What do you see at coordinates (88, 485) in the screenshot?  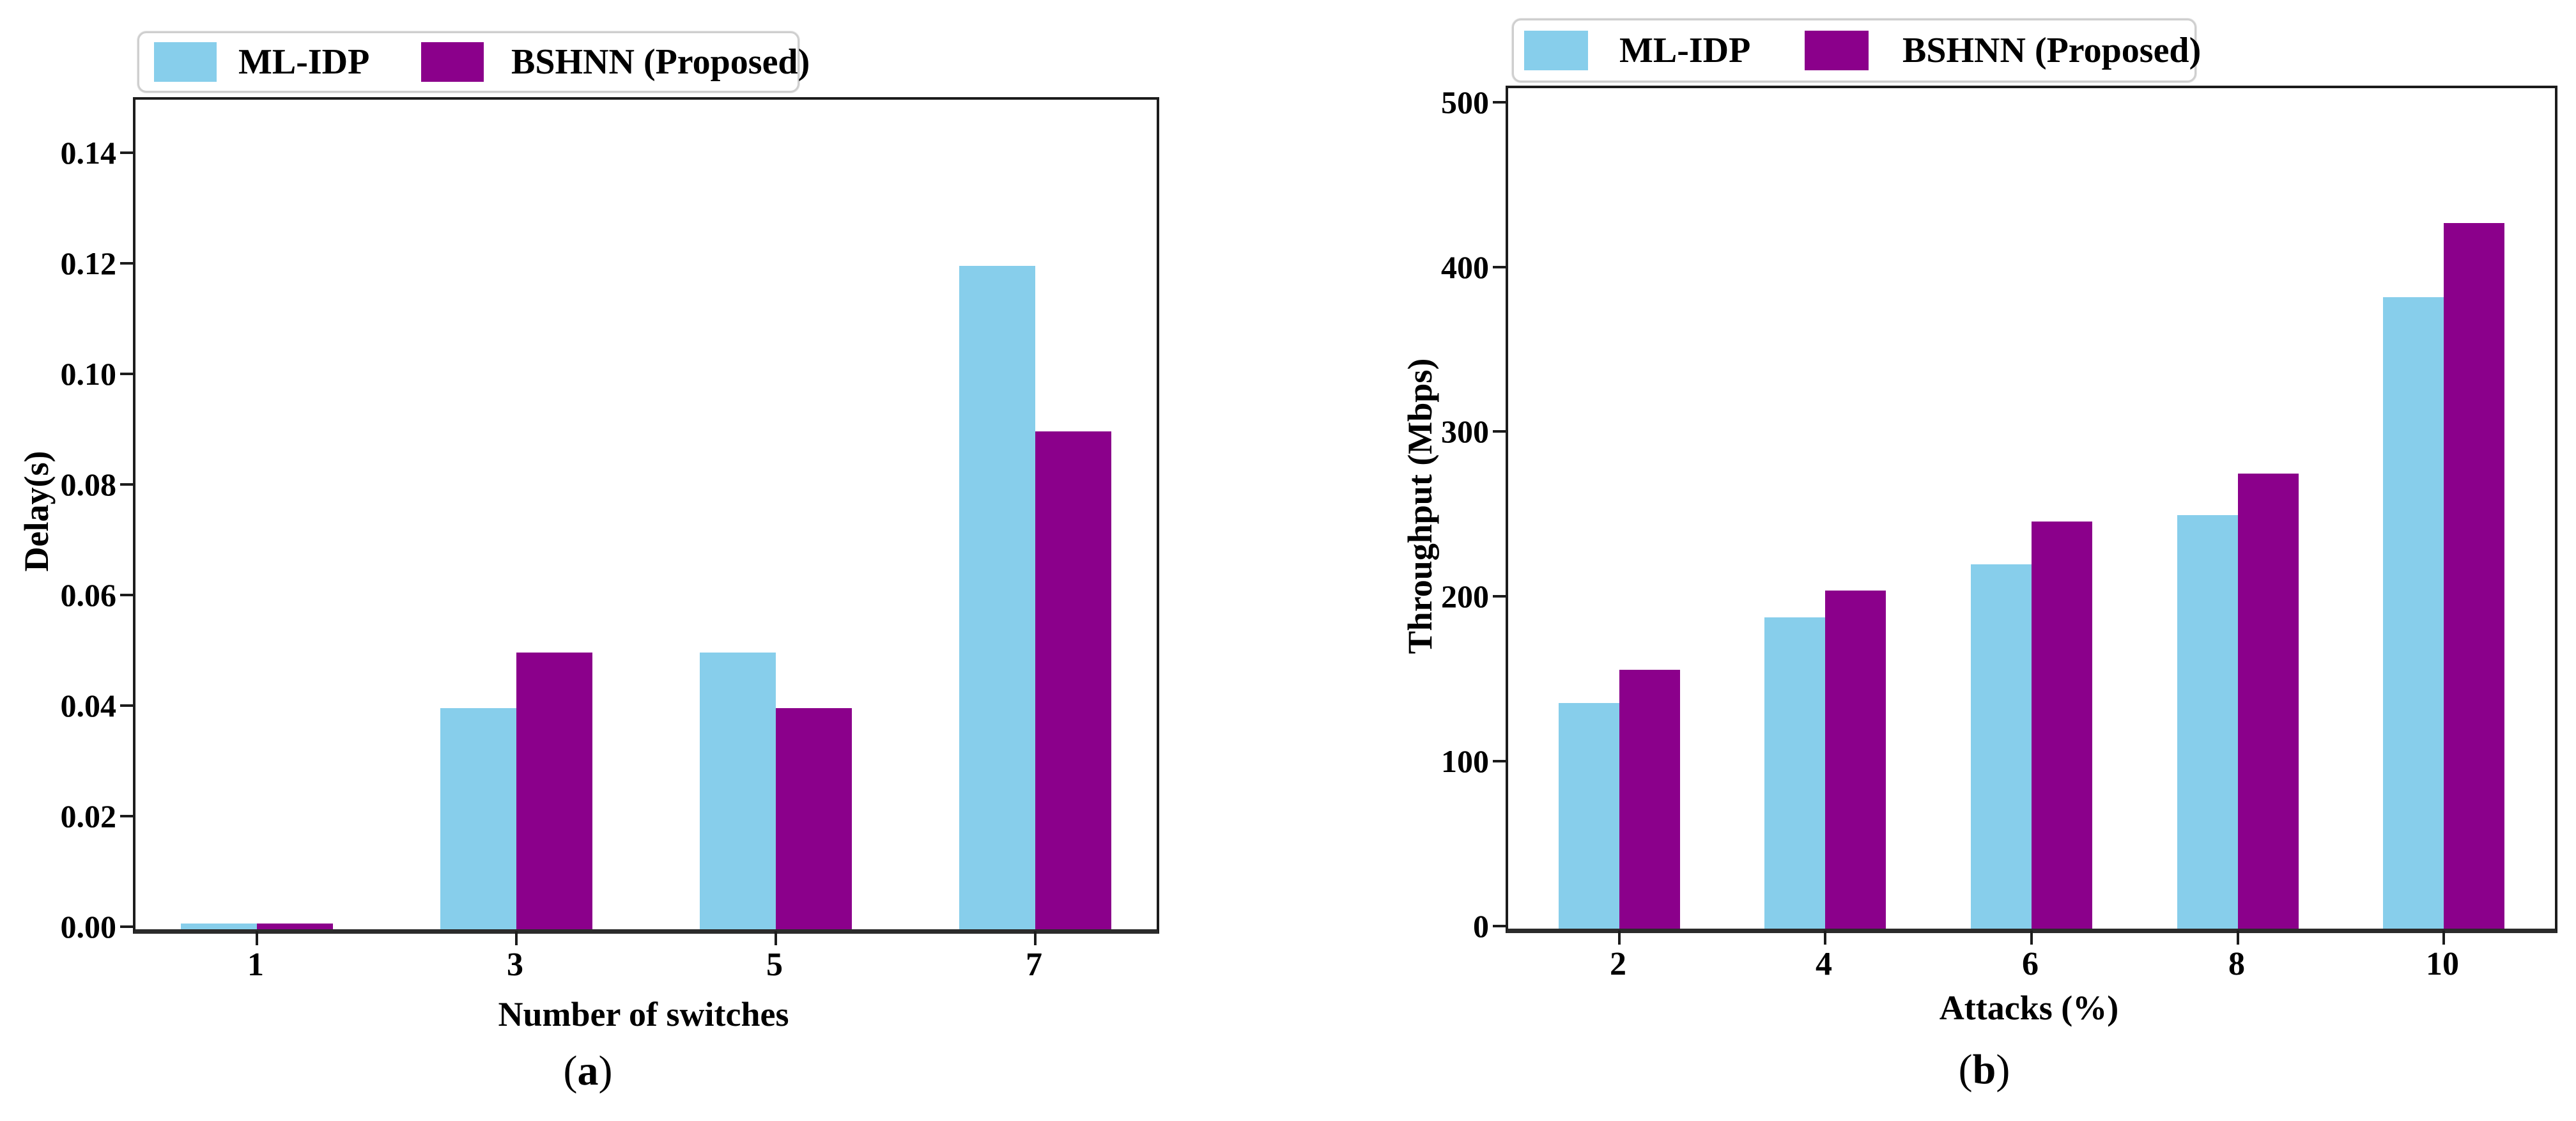 I see `y-tick-label: 0.08` at bounding box center [88, 485].